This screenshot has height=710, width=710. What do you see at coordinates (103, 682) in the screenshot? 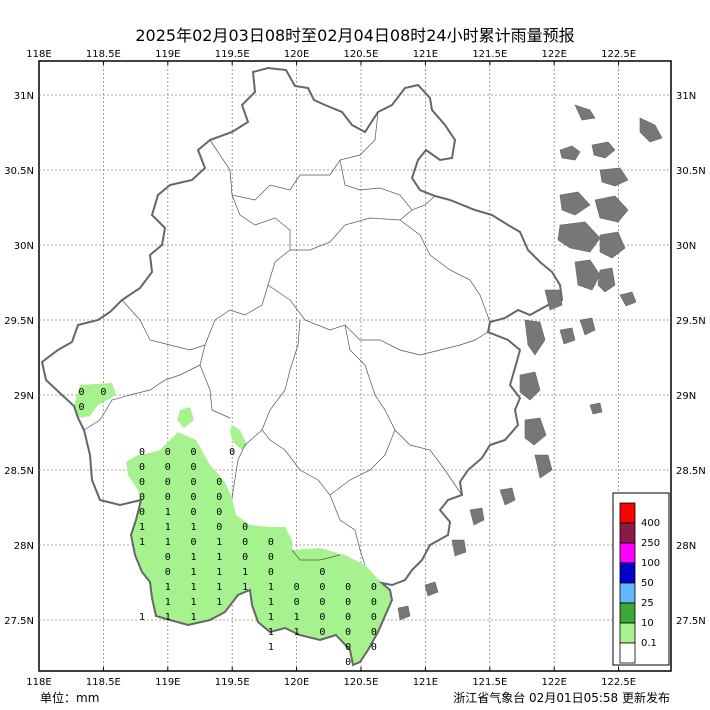
I see `lon-tick-label: 118.5E` at bounding box center [103, 682].